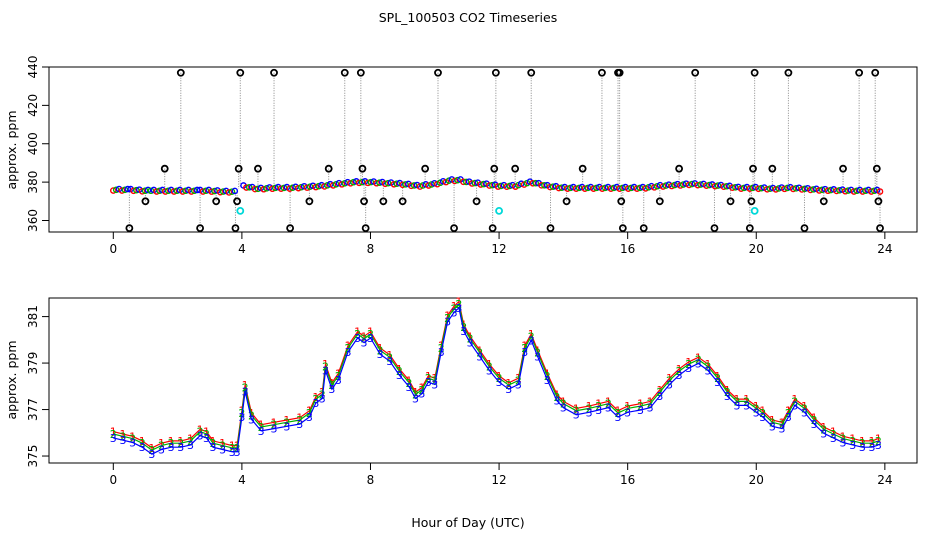 The height and width of the screenshot is (540, 936). I want to click on panel-bottom-ylabel: approx. ppm, so click(11, 379).